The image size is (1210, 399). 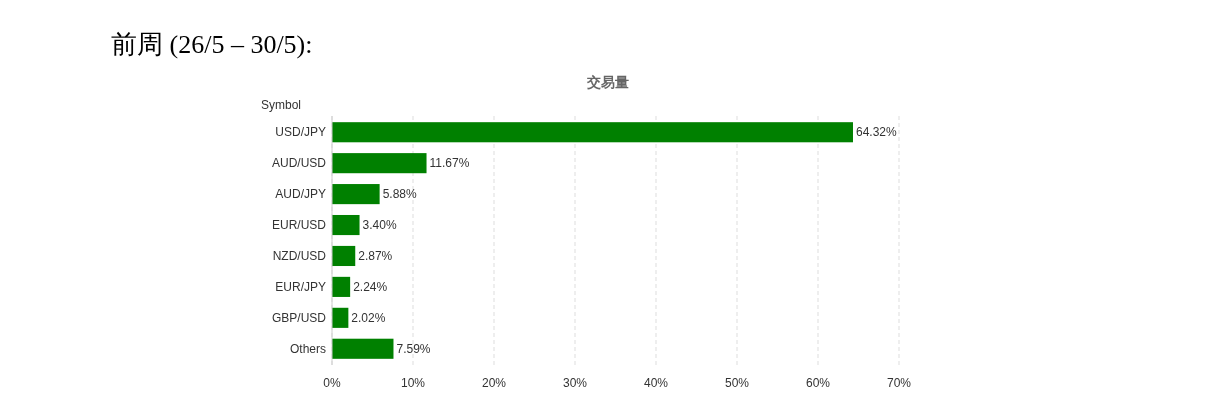 What do you see at coordinates (299, 225) in the screenshot?
I see `y-tick-label: EUR/USD` at bounding box center [299, 225].